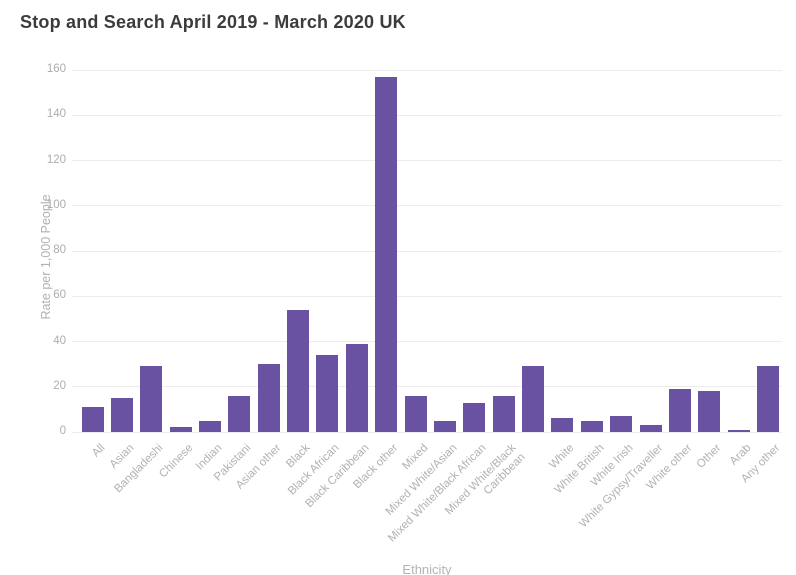 The image size is (796, 575). What do you see at coordinates (327, 393) in the screenshot?
I see `bar-black-african` at bounding box center [327, 393].